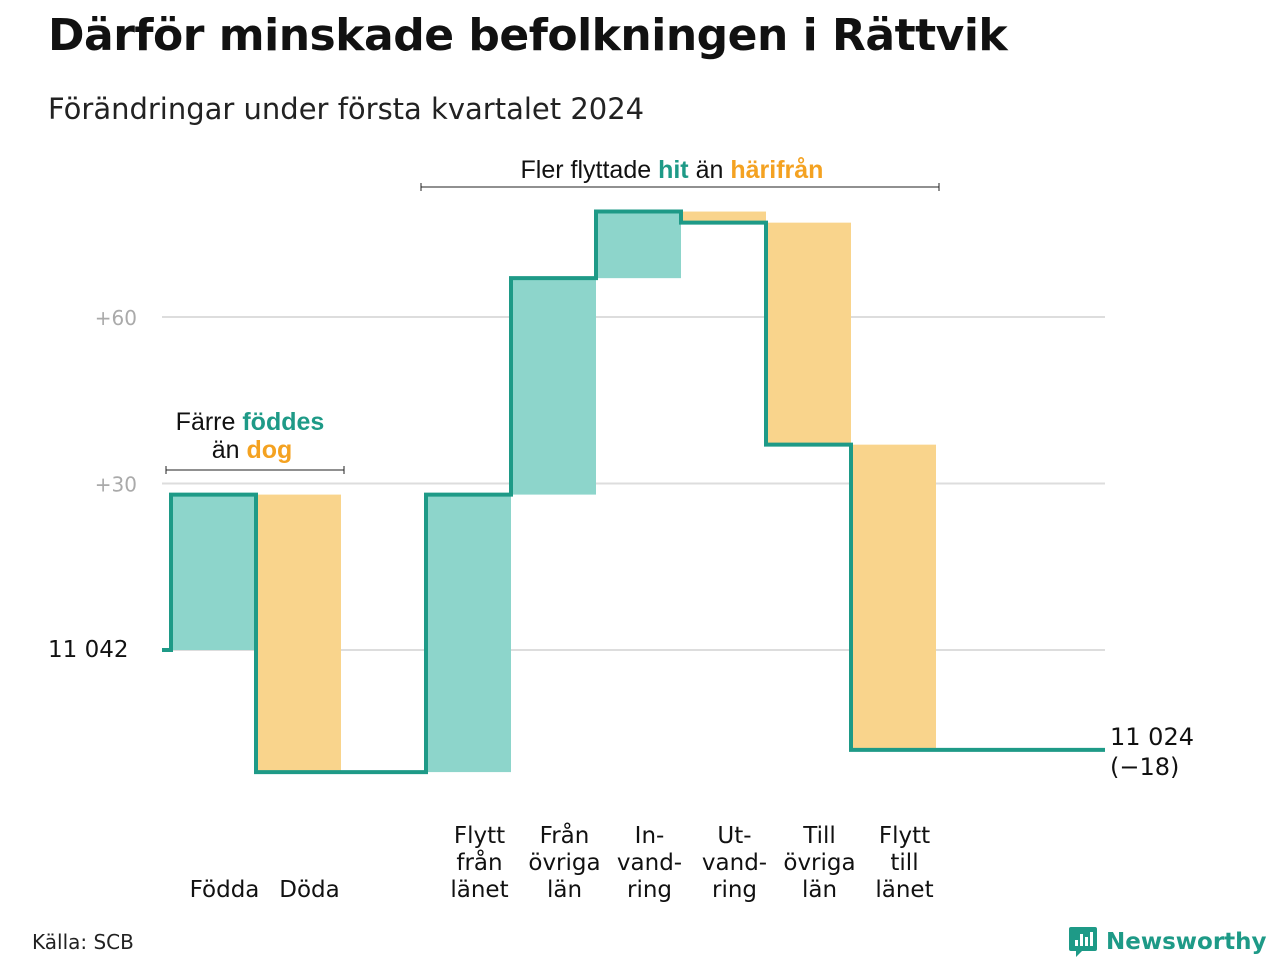  Describe the element at coordinates (1083, 942) in the screenshot. I see `newsworthy-logo-icon` at that location.